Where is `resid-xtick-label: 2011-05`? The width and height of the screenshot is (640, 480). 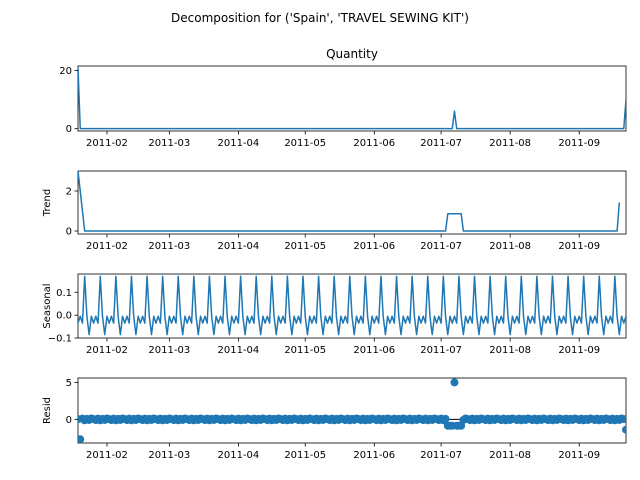 resid-xtick-label: 2011-05 is located at coordinates (305, 455).